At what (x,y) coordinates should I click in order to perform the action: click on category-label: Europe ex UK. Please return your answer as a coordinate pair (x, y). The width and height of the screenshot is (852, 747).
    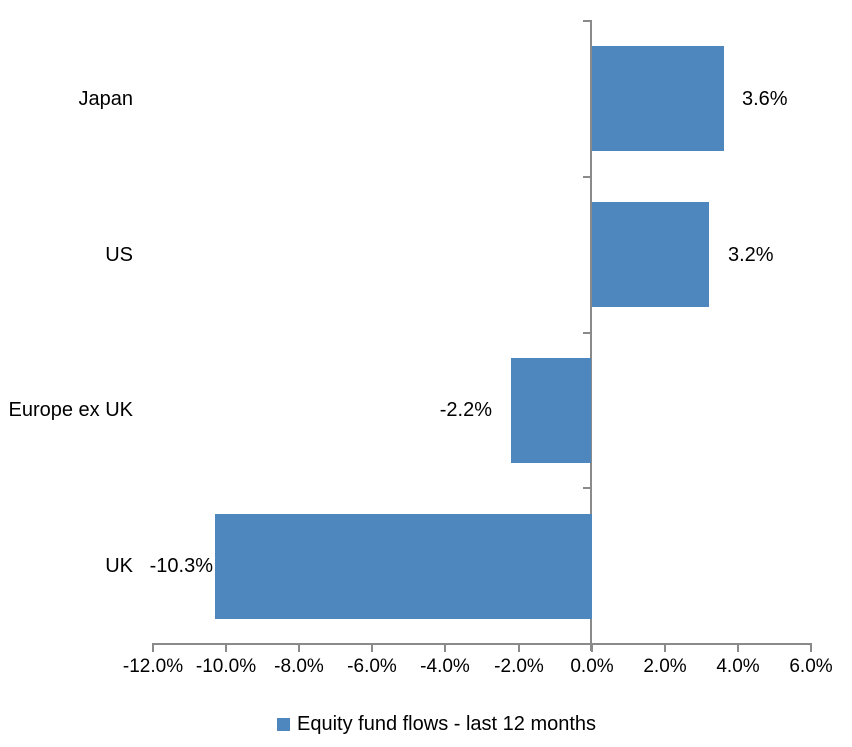
    Looking at the image, I should click on (70, 410).